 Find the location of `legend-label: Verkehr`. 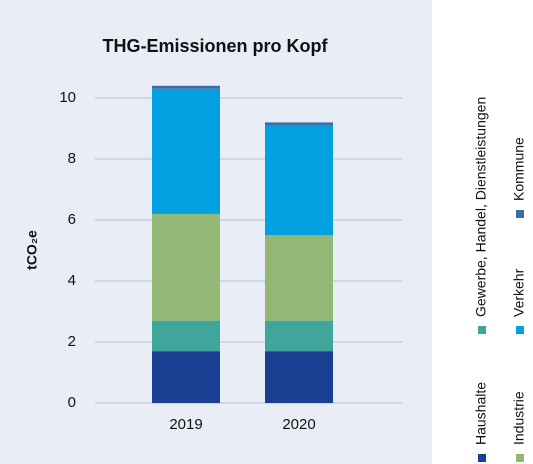

legend-label: Verkehr is located at coordinates (519, 292).